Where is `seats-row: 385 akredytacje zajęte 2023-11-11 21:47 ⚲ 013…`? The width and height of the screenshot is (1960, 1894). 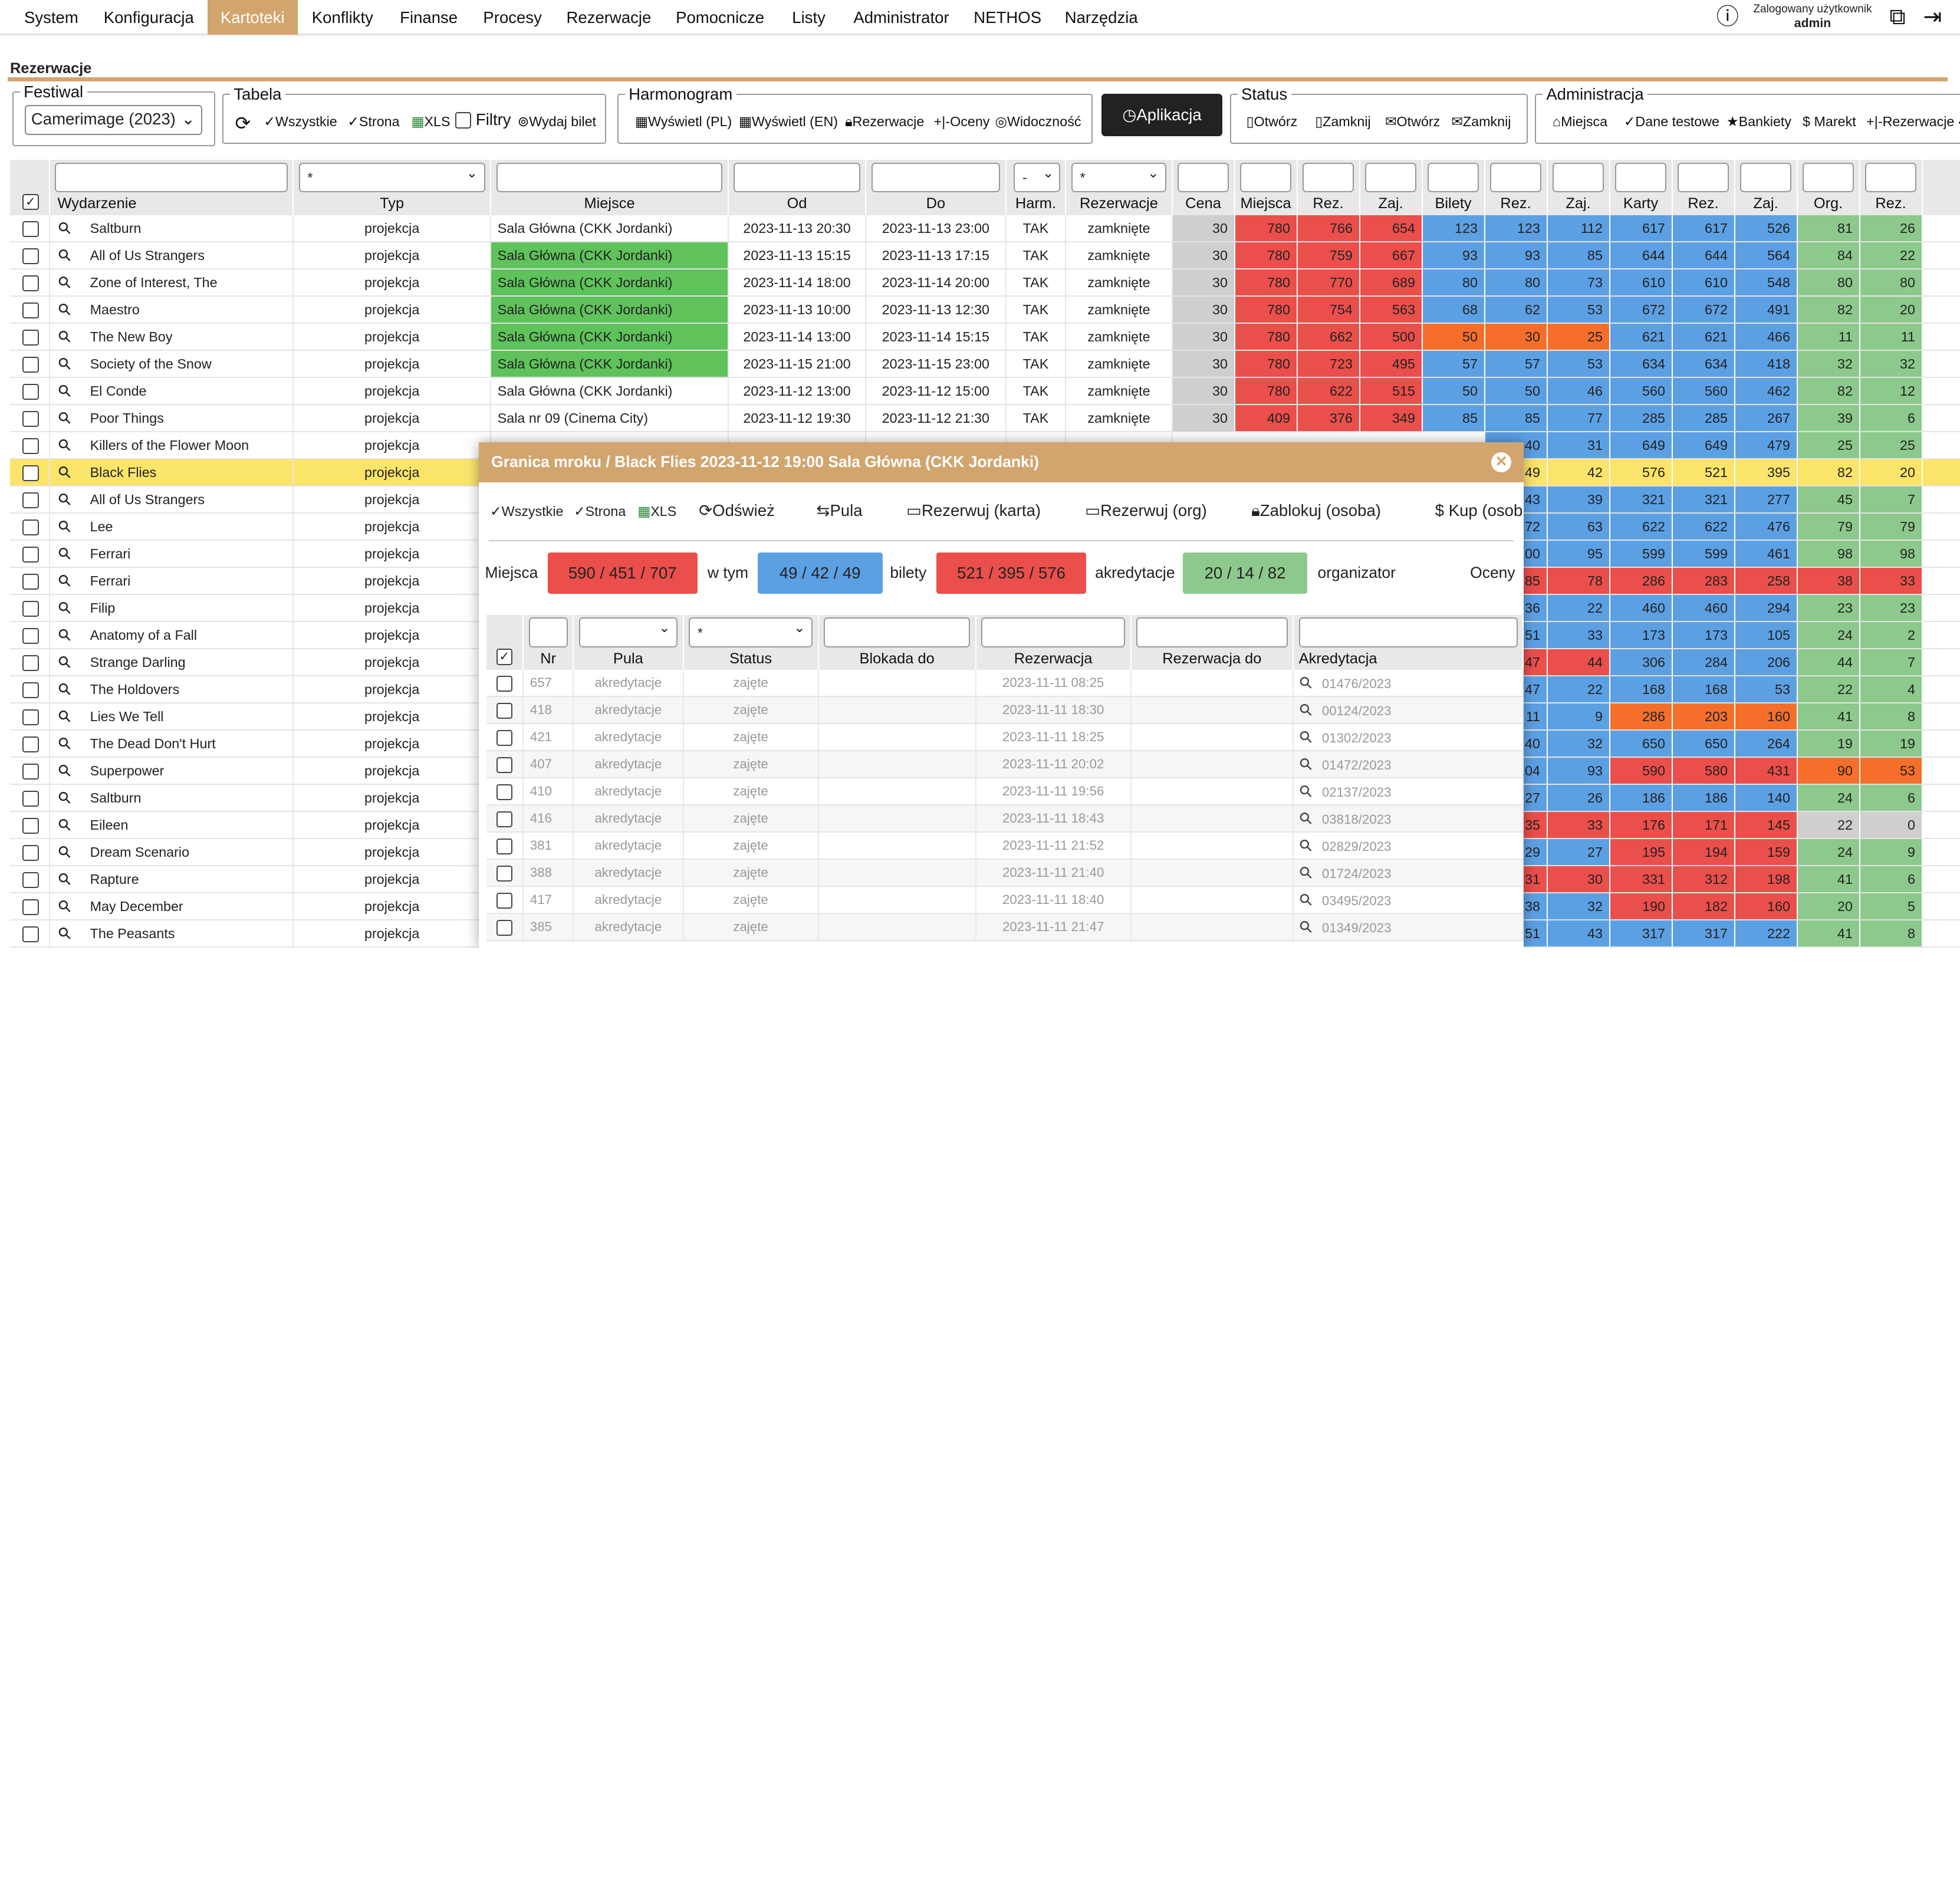 seats-row: 385 akredytacje zajęte 2023-11-11 21:47 ⚲ 013… is located at coordinates (1005, 928).